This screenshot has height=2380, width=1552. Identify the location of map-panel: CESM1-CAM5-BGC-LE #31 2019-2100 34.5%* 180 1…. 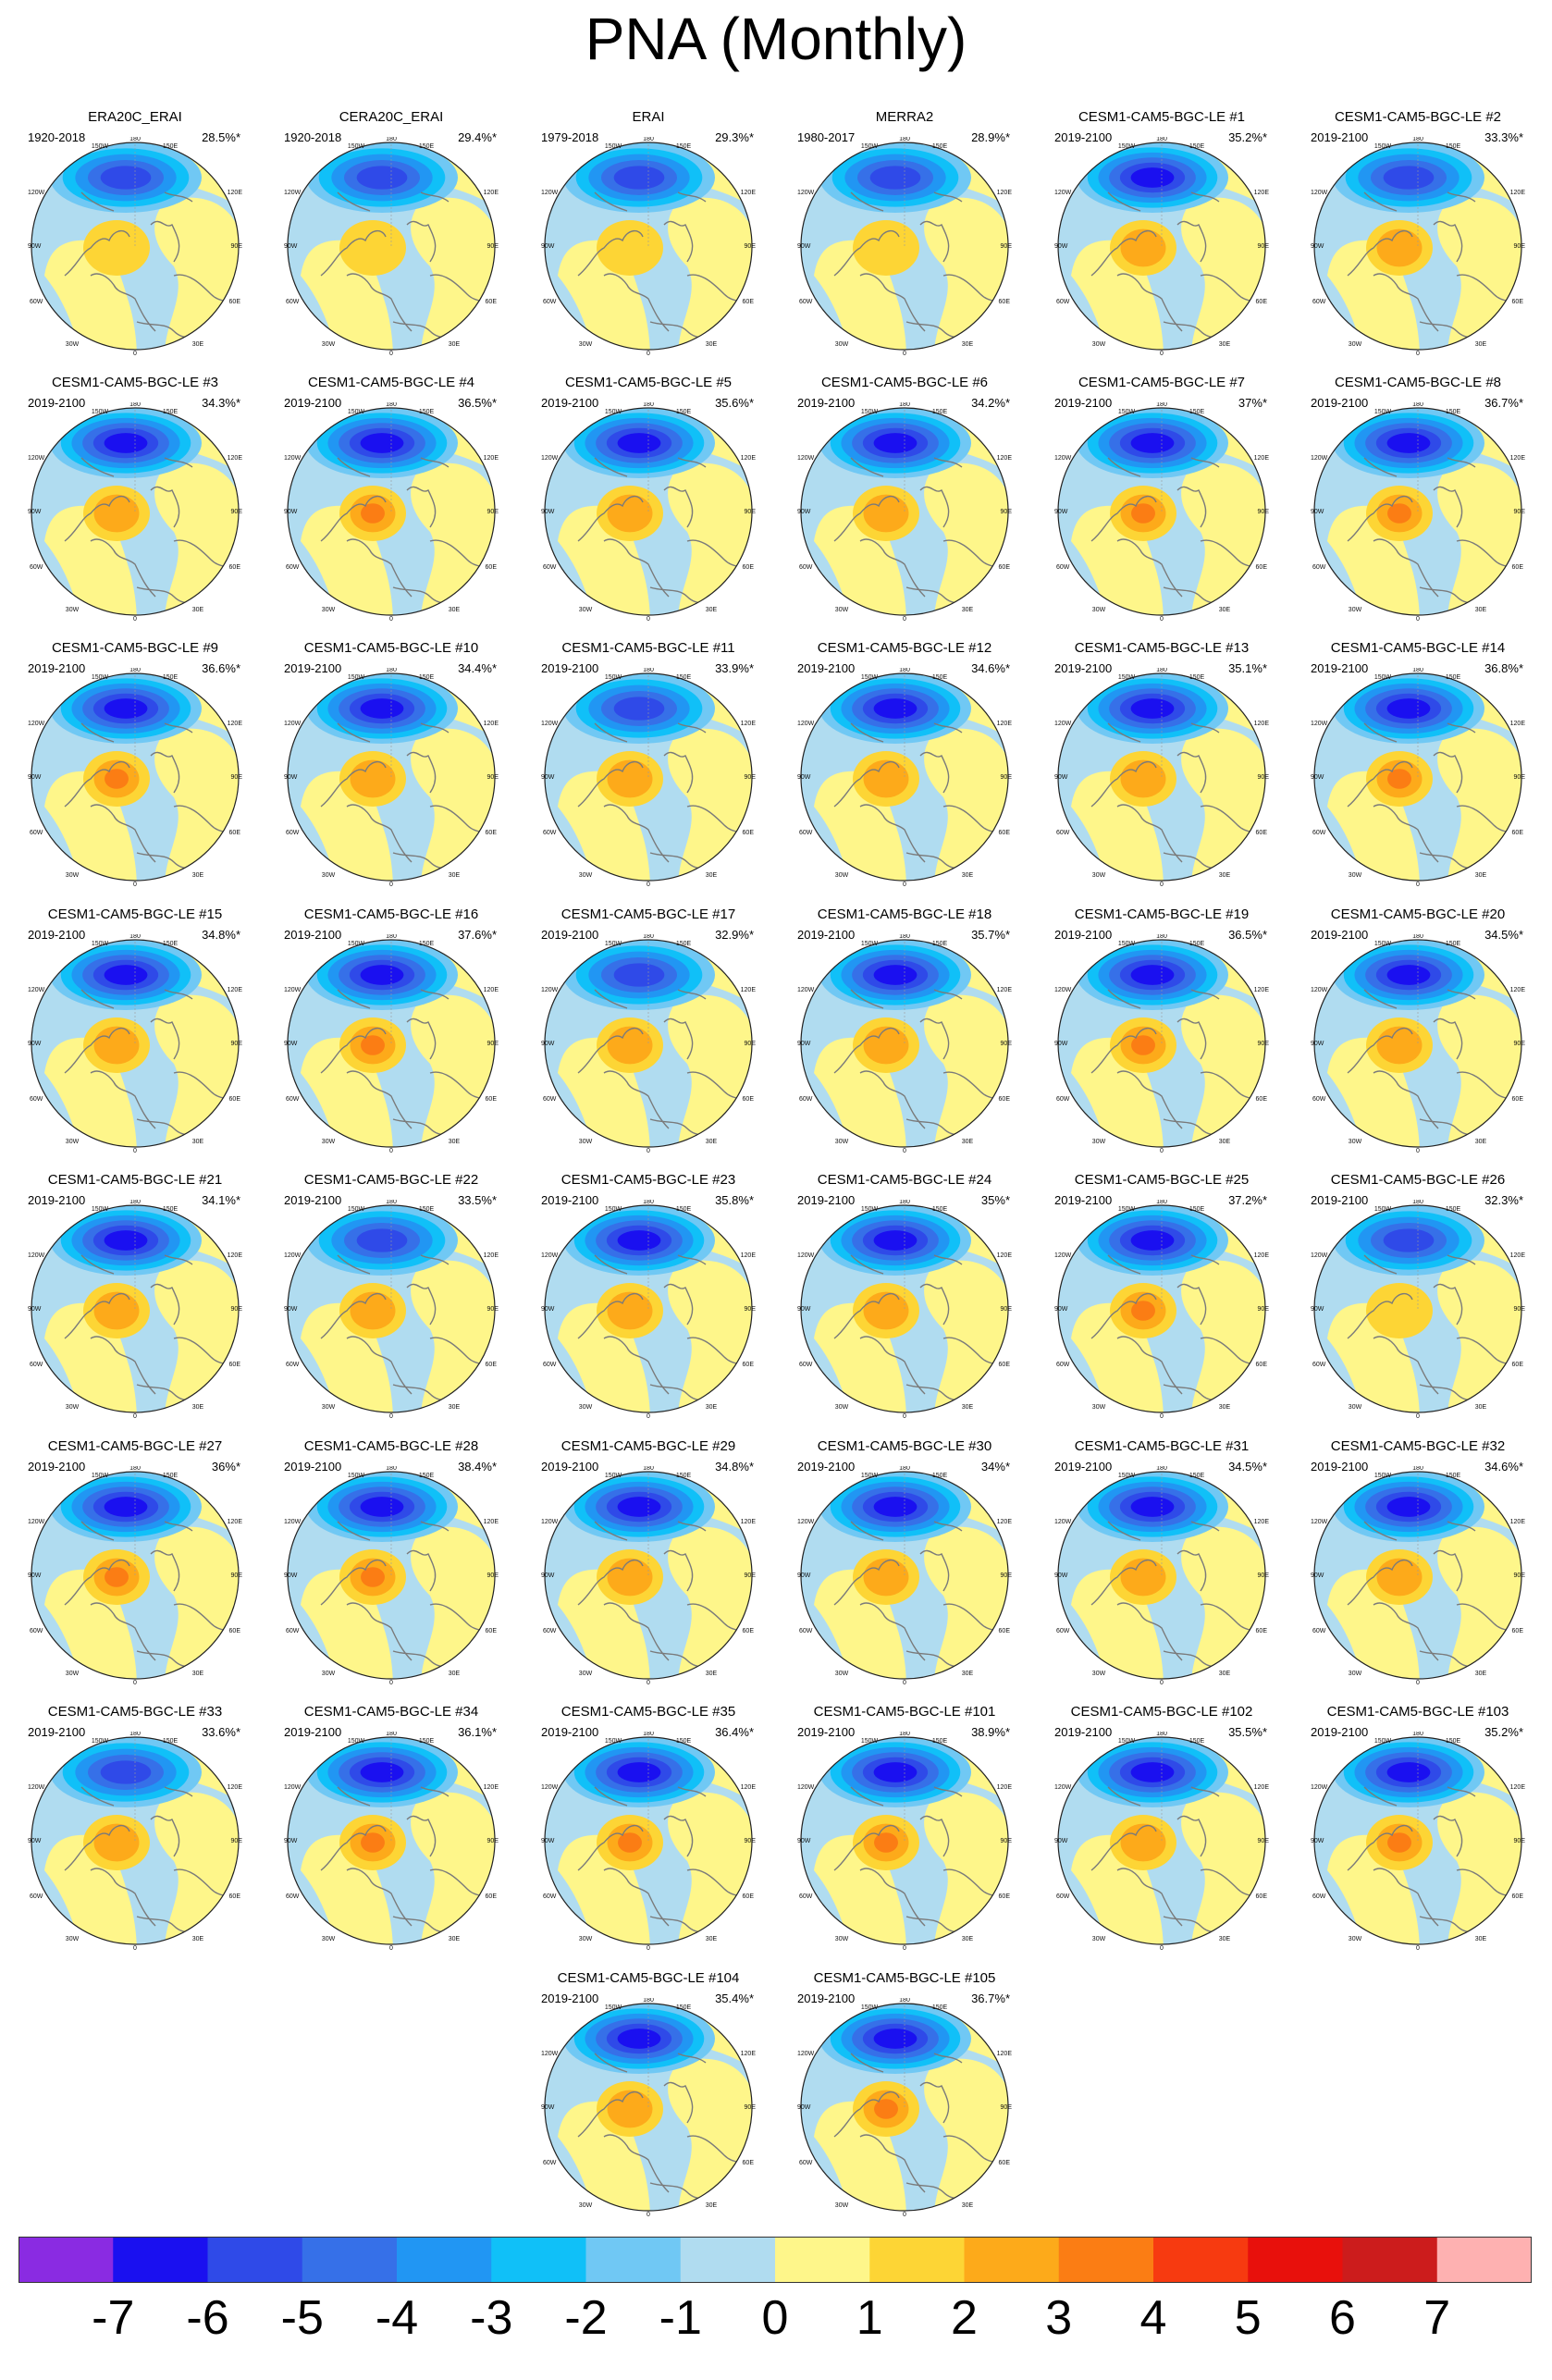
(1161, 1568).